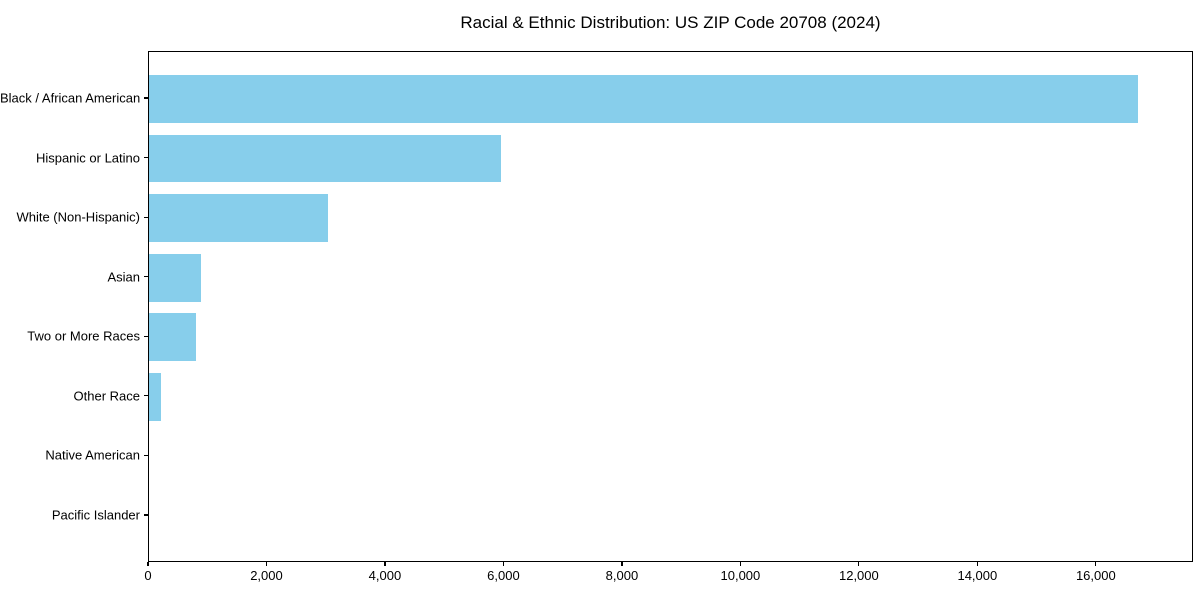 Image resolution: width=1200 pixels, height=600 pixels. Describe the element at coordinates (70, 98) in the screenshot. I see `y-tick-label: Black / African American` at that location.